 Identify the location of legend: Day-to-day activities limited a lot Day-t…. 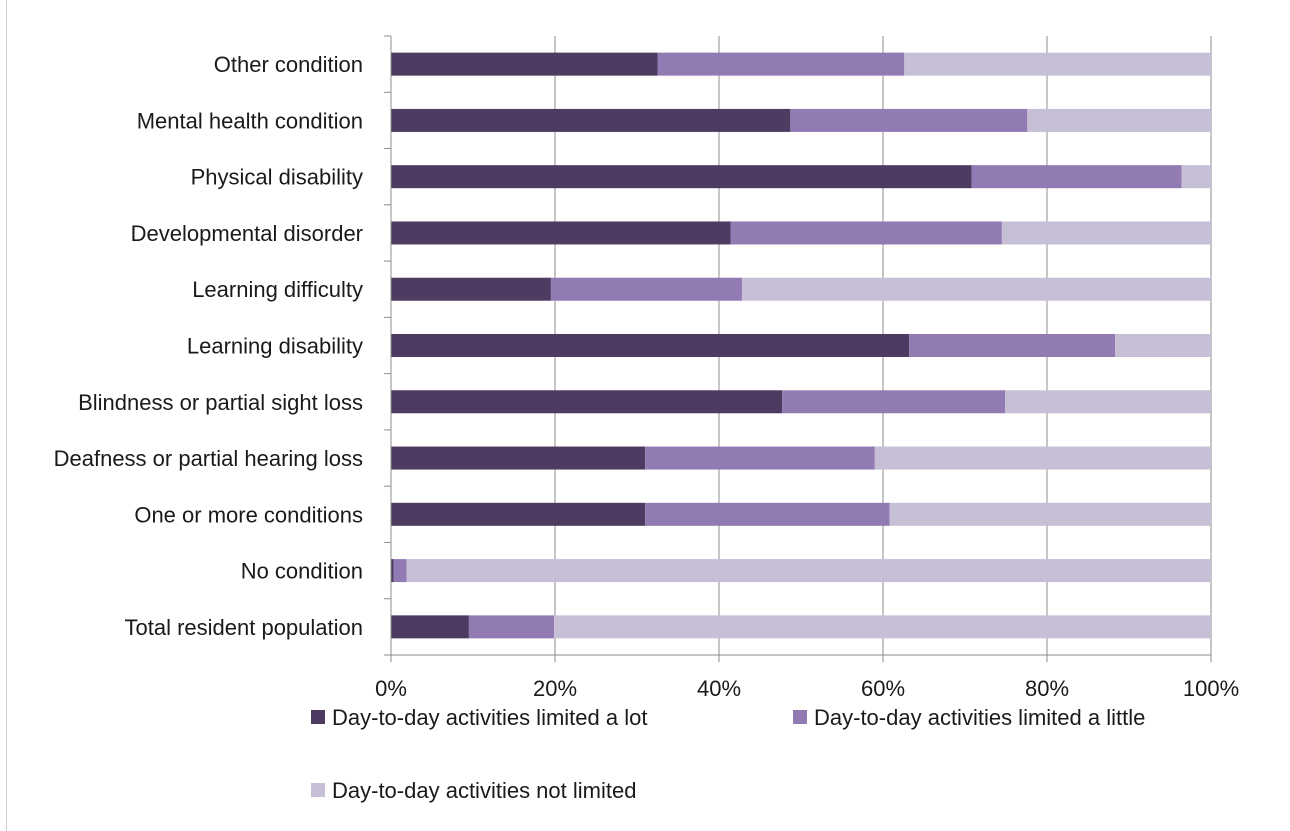
(728, 754).